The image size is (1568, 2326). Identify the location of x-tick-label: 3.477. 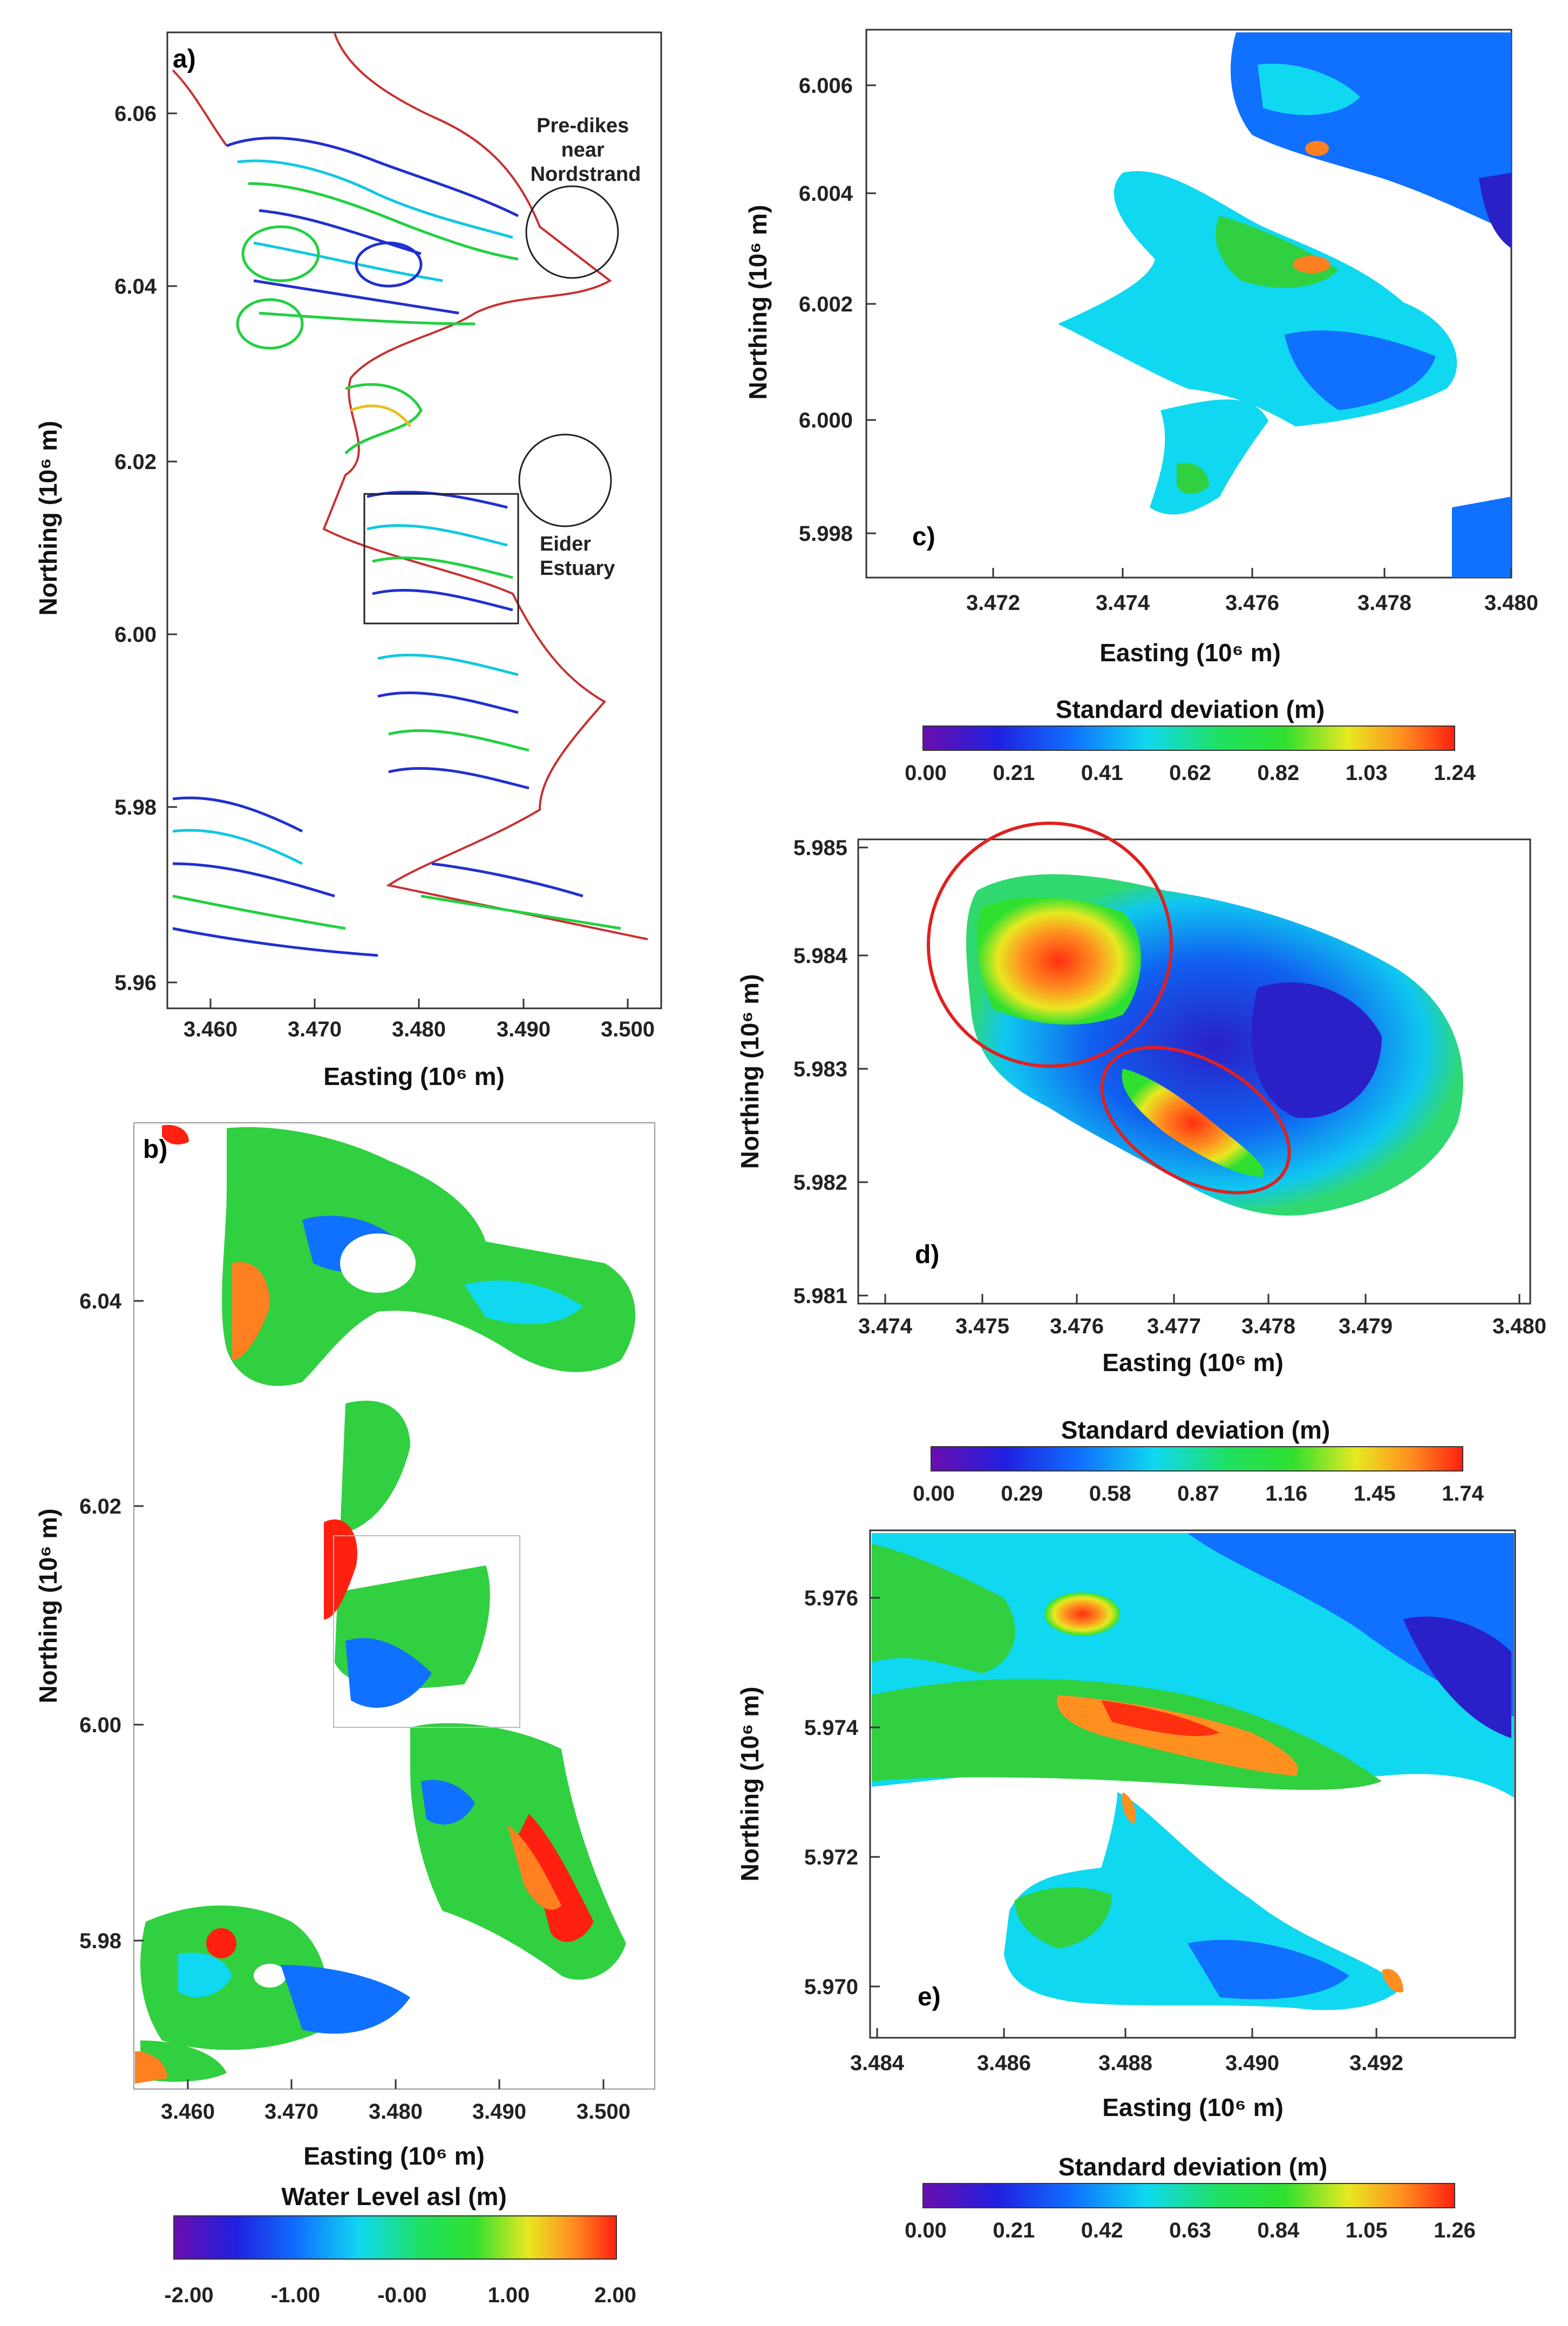
(1174, 1326).